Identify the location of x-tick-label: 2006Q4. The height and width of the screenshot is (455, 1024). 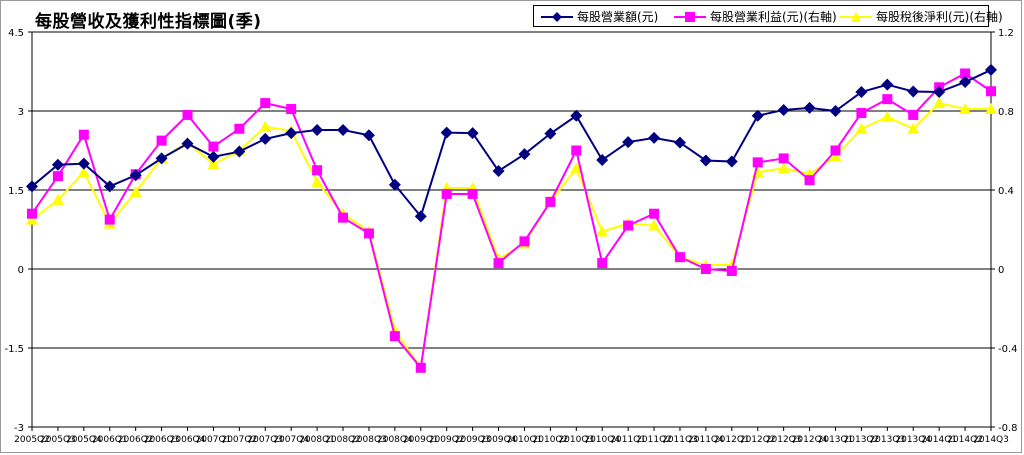
(188, 440).